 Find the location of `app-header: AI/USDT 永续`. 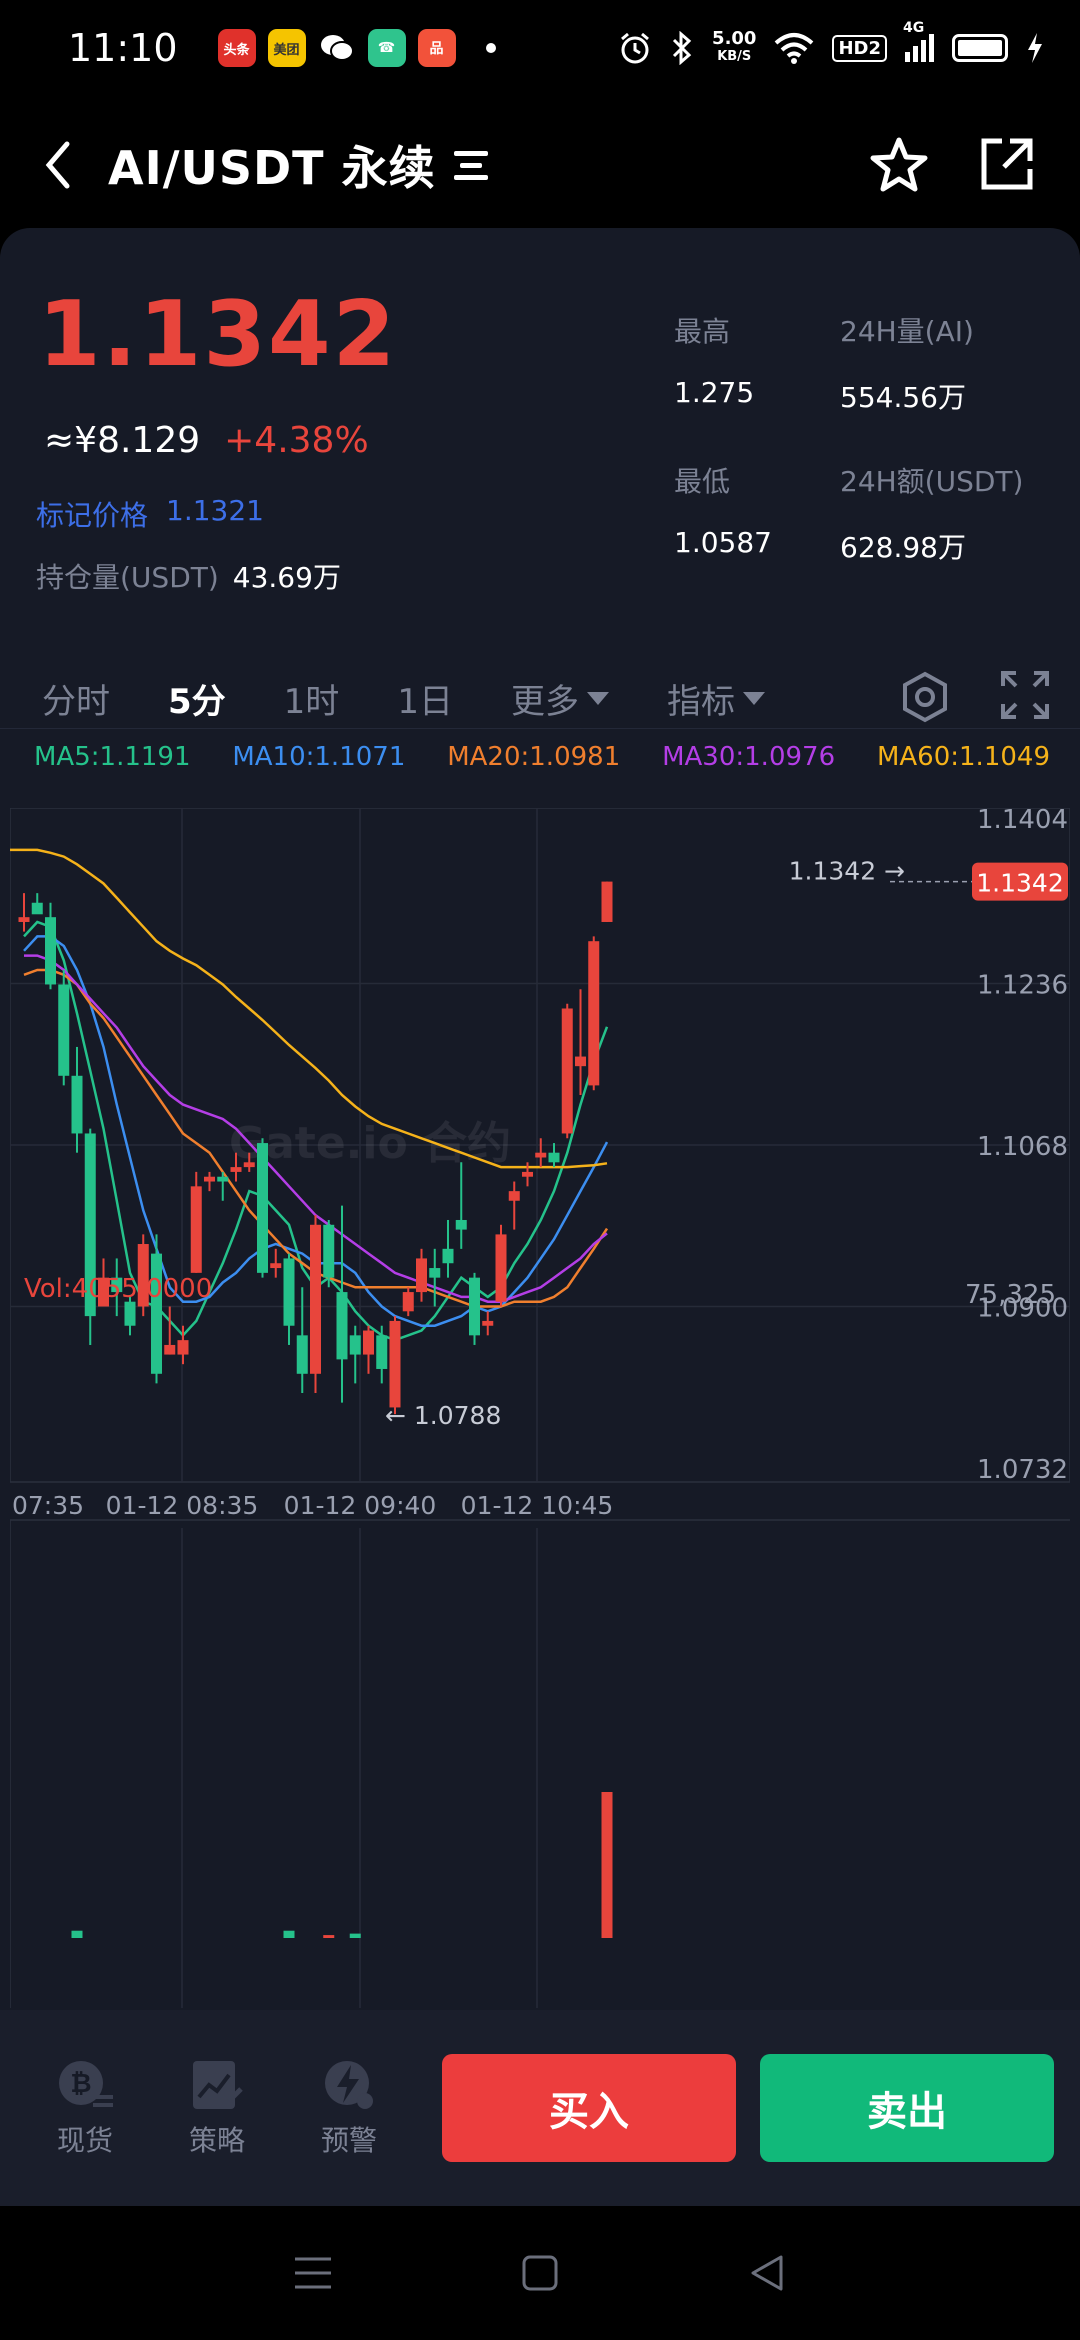

app-header: AI/USDT 永续 is located at coordinates (540, 165).